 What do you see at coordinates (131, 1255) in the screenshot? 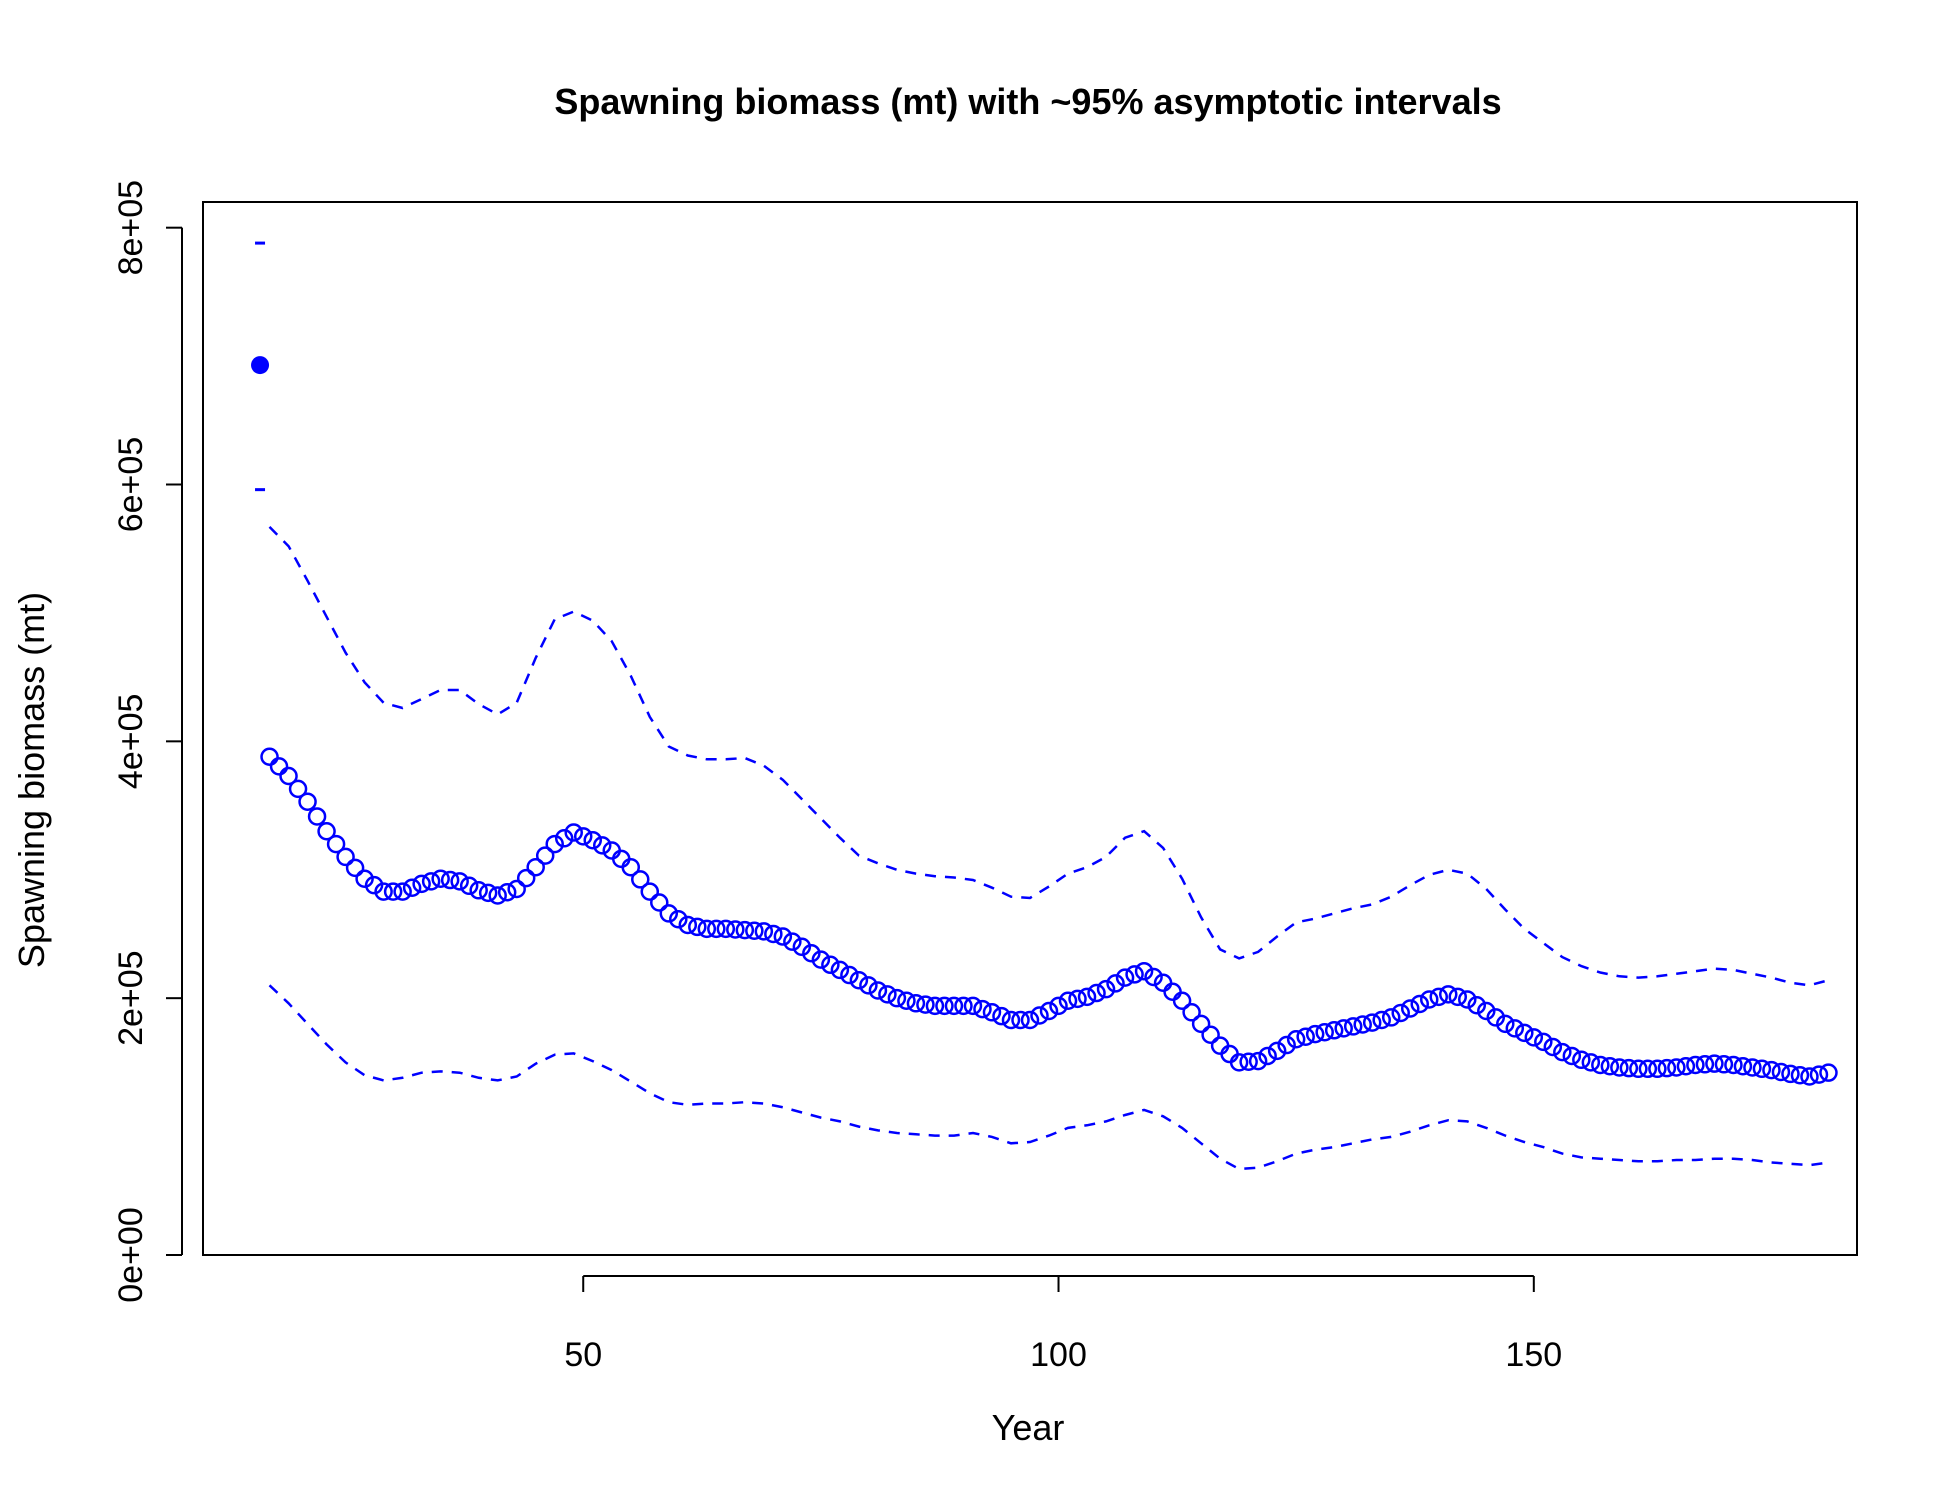
I see `y-tick-label: 0e+00` at bounding box center [131, 1255].